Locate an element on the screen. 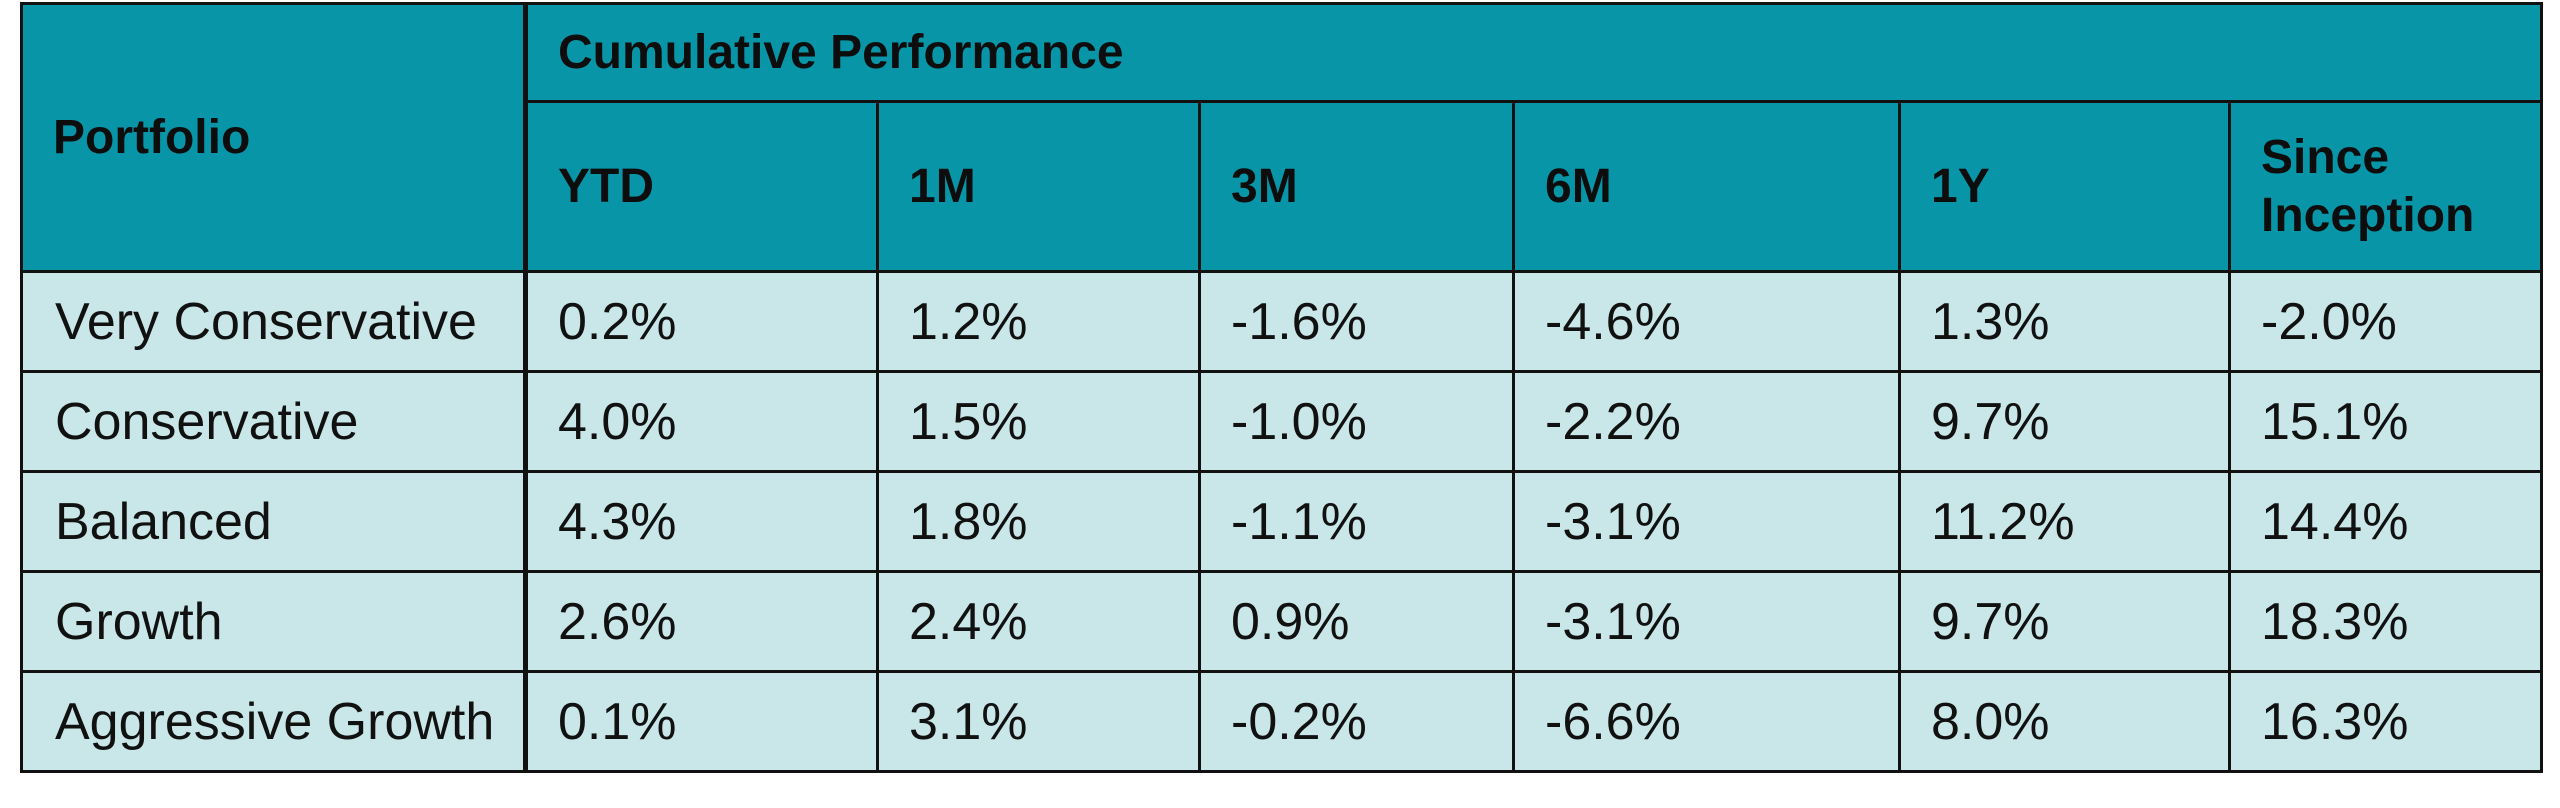 The height and width of the screenshot is (808, 2560). period-header-1y: 1Y is located at coordinates (2064, 186).